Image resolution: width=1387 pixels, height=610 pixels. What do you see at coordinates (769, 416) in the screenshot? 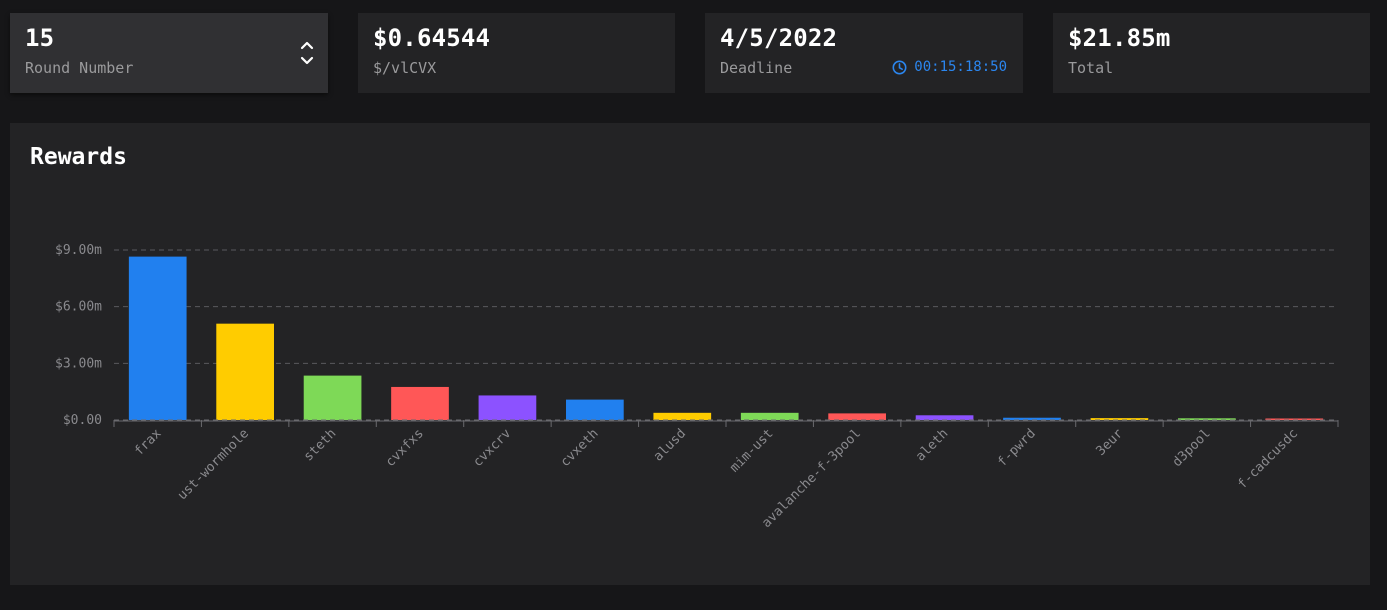
I see `bar-mim-ust` at bounding box center [769, 416].